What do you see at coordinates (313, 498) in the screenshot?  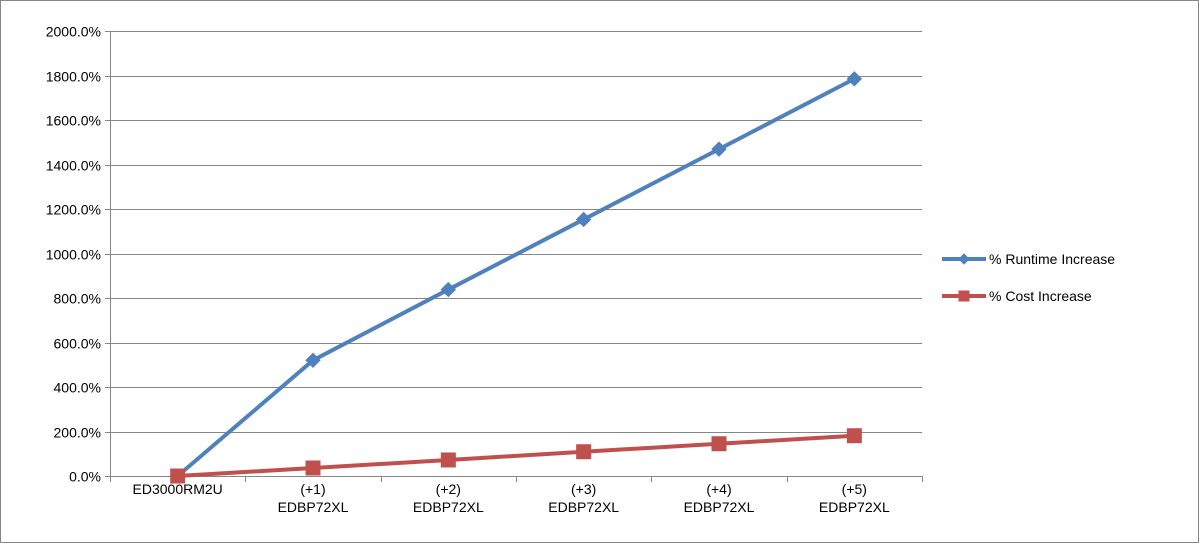 I see `x-tick-label: (+1) EDBP72XL` at bounding box center [313, 498].